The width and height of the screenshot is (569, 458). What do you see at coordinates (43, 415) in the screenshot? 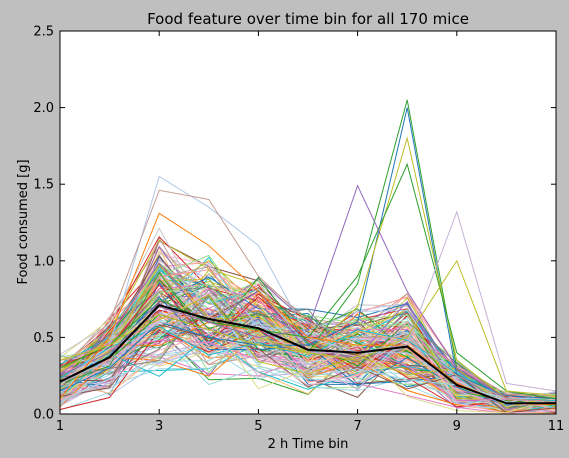
I see `y-tick-label: 0.0` at bounding box center [43, 415].